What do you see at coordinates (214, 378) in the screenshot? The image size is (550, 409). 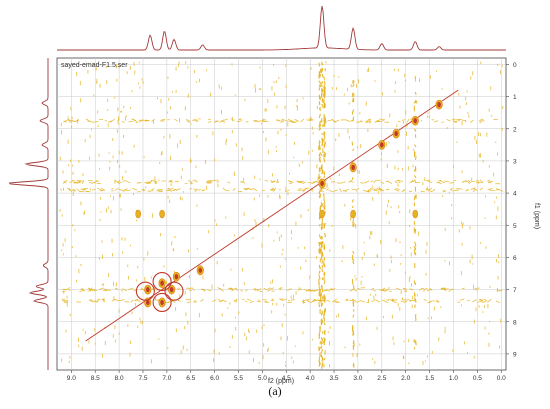 I see `x-tick-label: 6.0` at bounding box center [214, 378].